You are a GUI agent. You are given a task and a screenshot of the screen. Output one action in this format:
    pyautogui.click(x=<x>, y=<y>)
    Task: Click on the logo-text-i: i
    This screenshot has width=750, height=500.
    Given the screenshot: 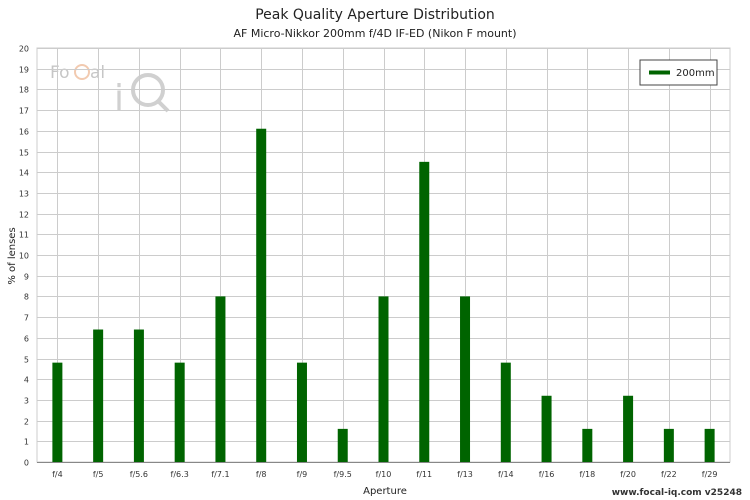 What is the action you would take?
    pyautogui.click(x=119, y=98)
    